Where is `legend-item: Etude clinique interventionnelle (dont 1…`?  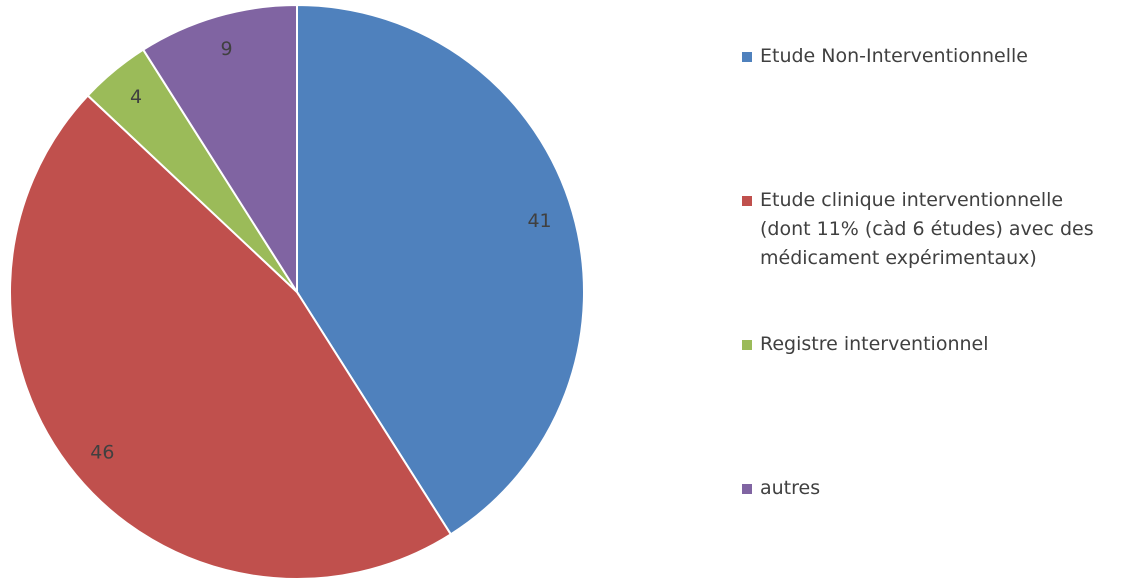 legend-item: Etude clinique interventionnelle (dont 1… is located at coordinates (929, 229).